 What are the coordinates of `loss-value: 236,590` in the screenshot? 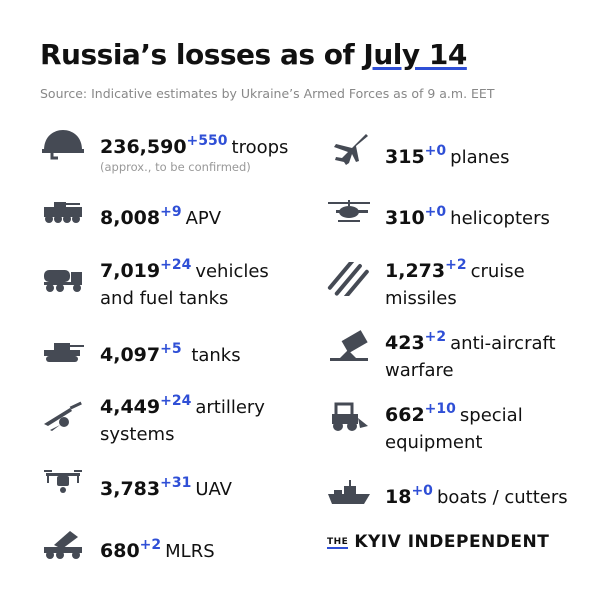 It's located at (143, 147).